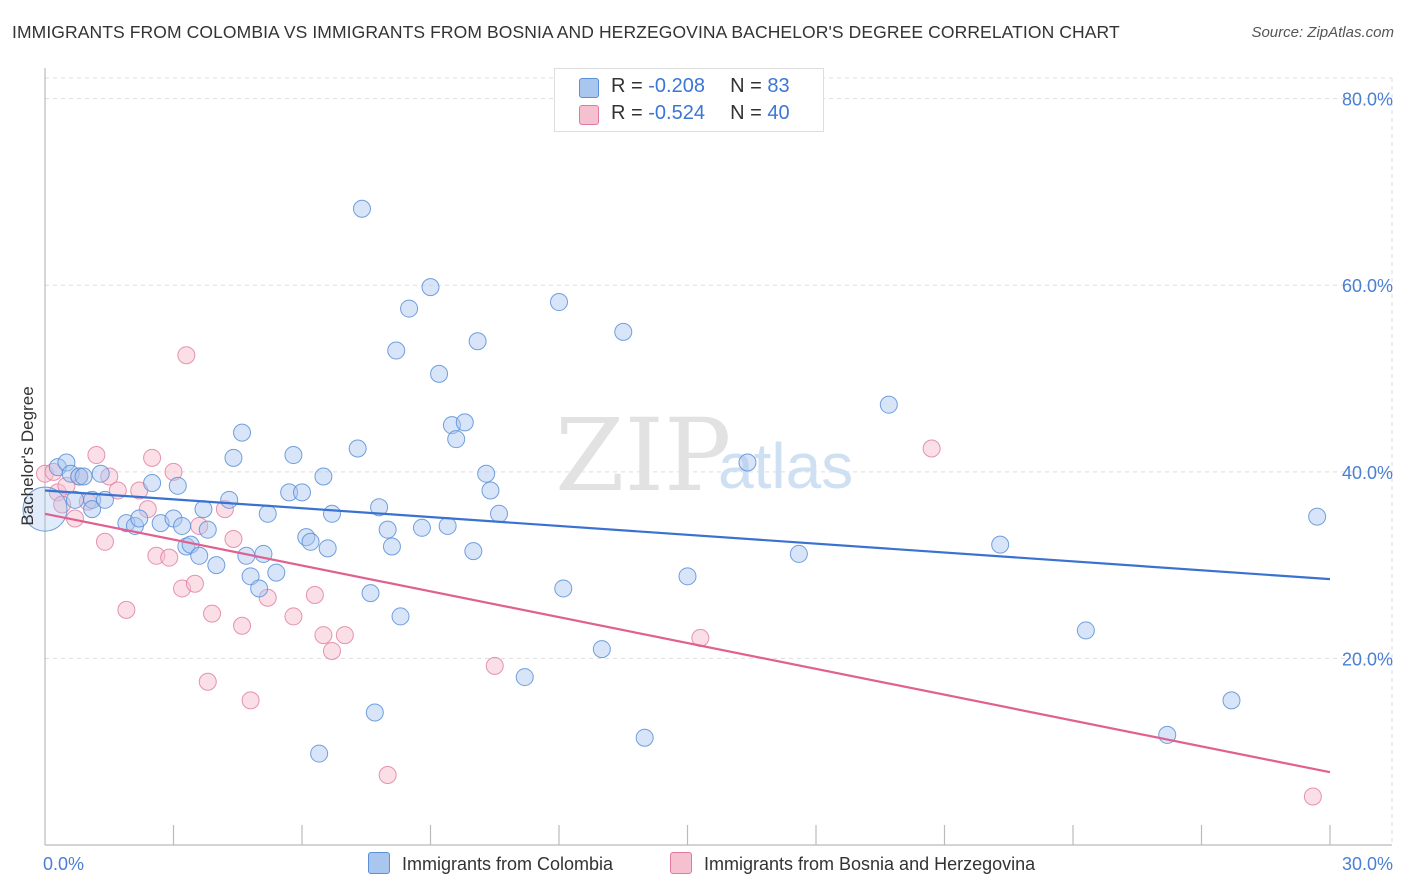 This screenshot has height=892, width=1406. I want to click on colombia-trend-line, so click(687, 535).